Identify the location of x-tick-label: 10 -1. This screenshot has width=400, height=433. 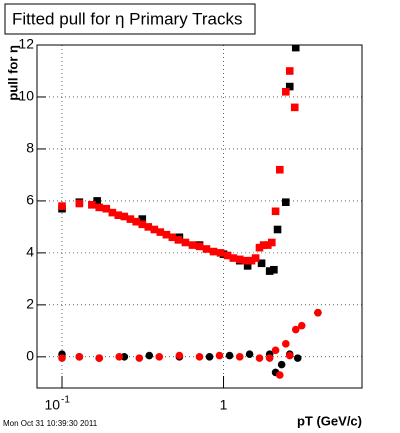
(57, 404).